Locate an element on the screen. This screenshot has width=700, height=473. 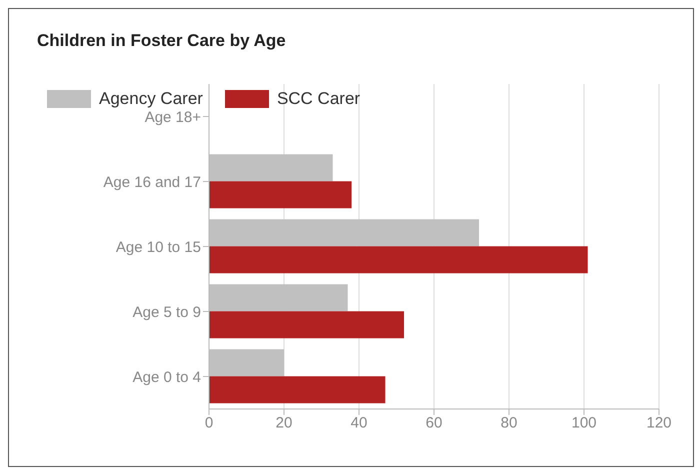
x-tick-label: 20 is located at coordinates (284, 423).